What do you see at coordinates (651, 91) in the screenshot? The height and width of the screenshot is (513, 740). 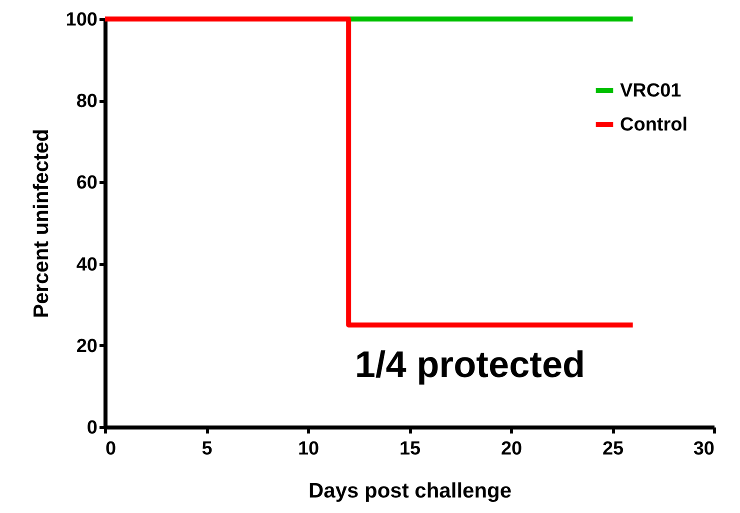 I see `legend-label: VRC01` at bounding box center [651, 91].